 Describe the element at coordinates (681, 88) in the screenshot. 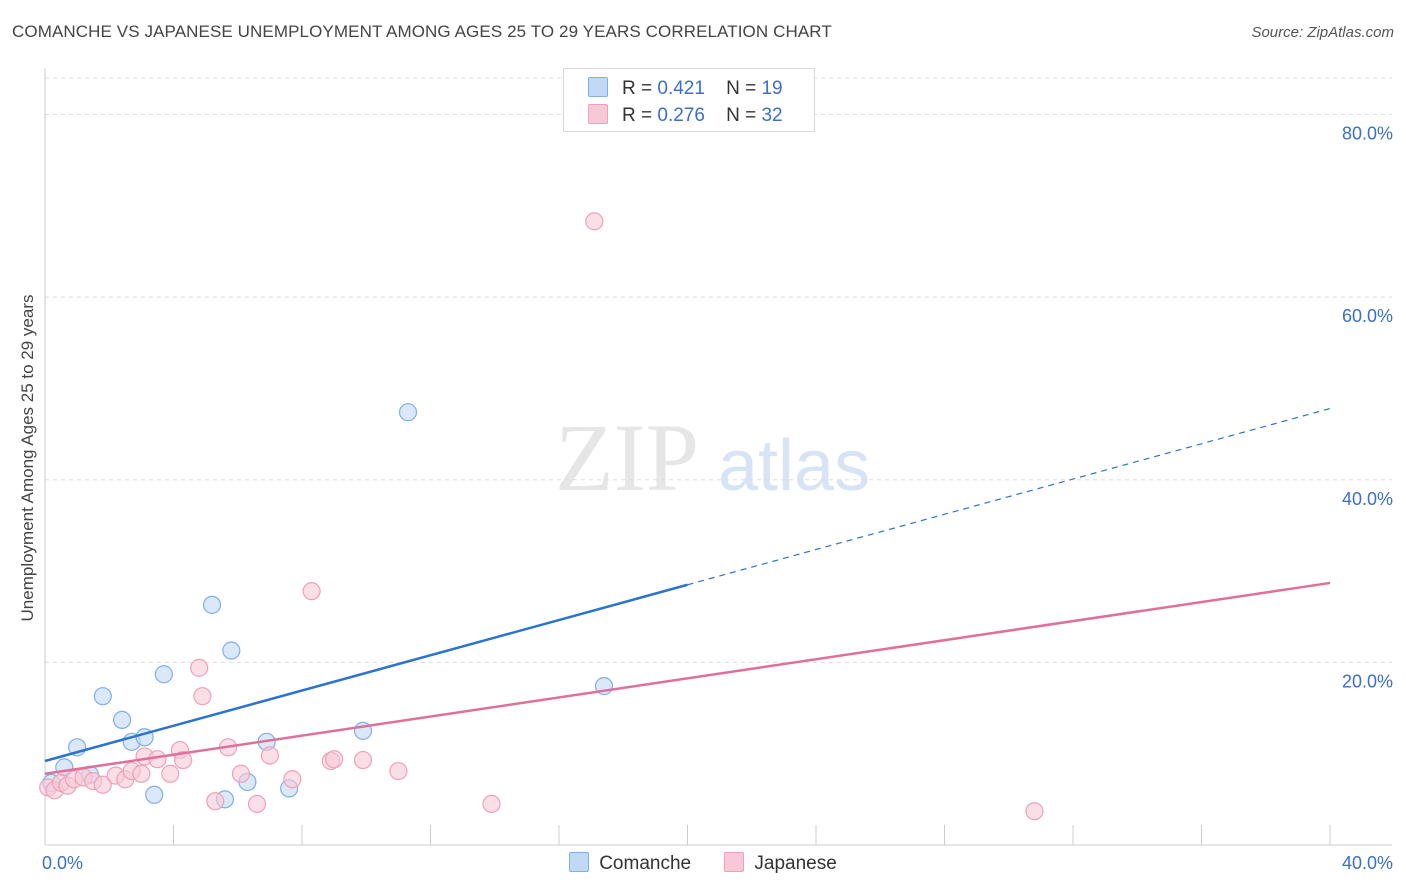

I see `legend-r-value: 0.421` at that location.